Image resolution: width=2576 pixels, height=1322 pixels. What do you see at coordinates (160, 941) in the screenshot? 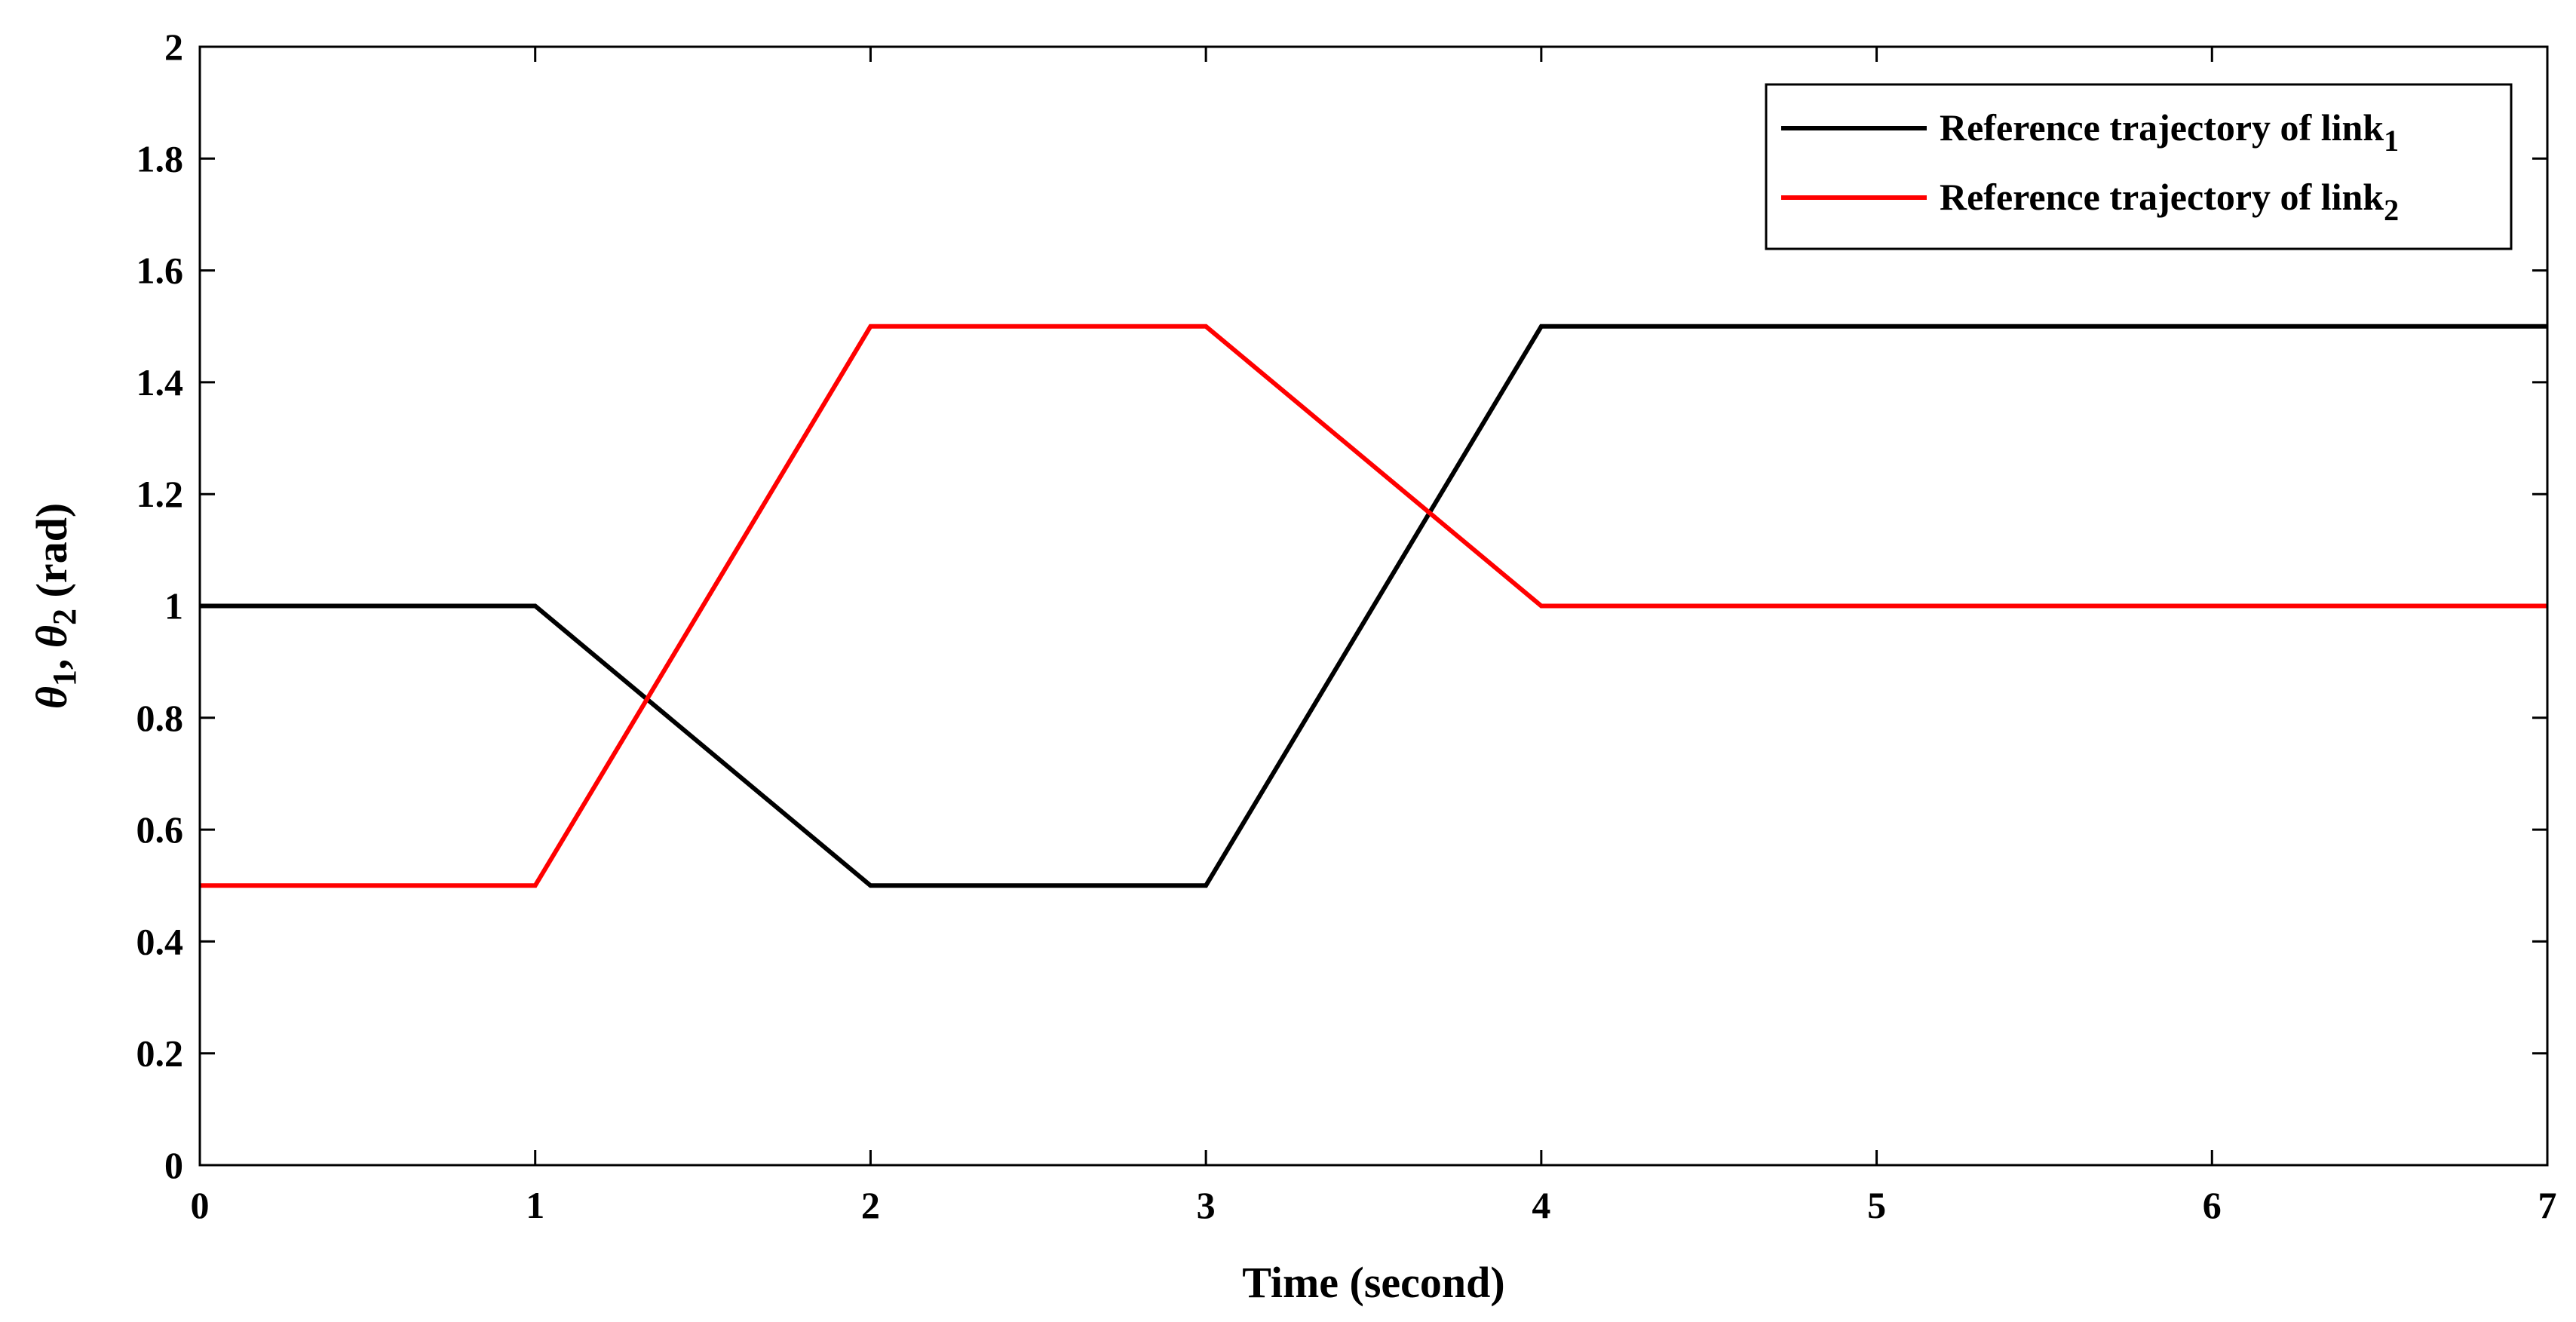
I see `y-tick-label: 0.4` at bounding box center [160, 941].